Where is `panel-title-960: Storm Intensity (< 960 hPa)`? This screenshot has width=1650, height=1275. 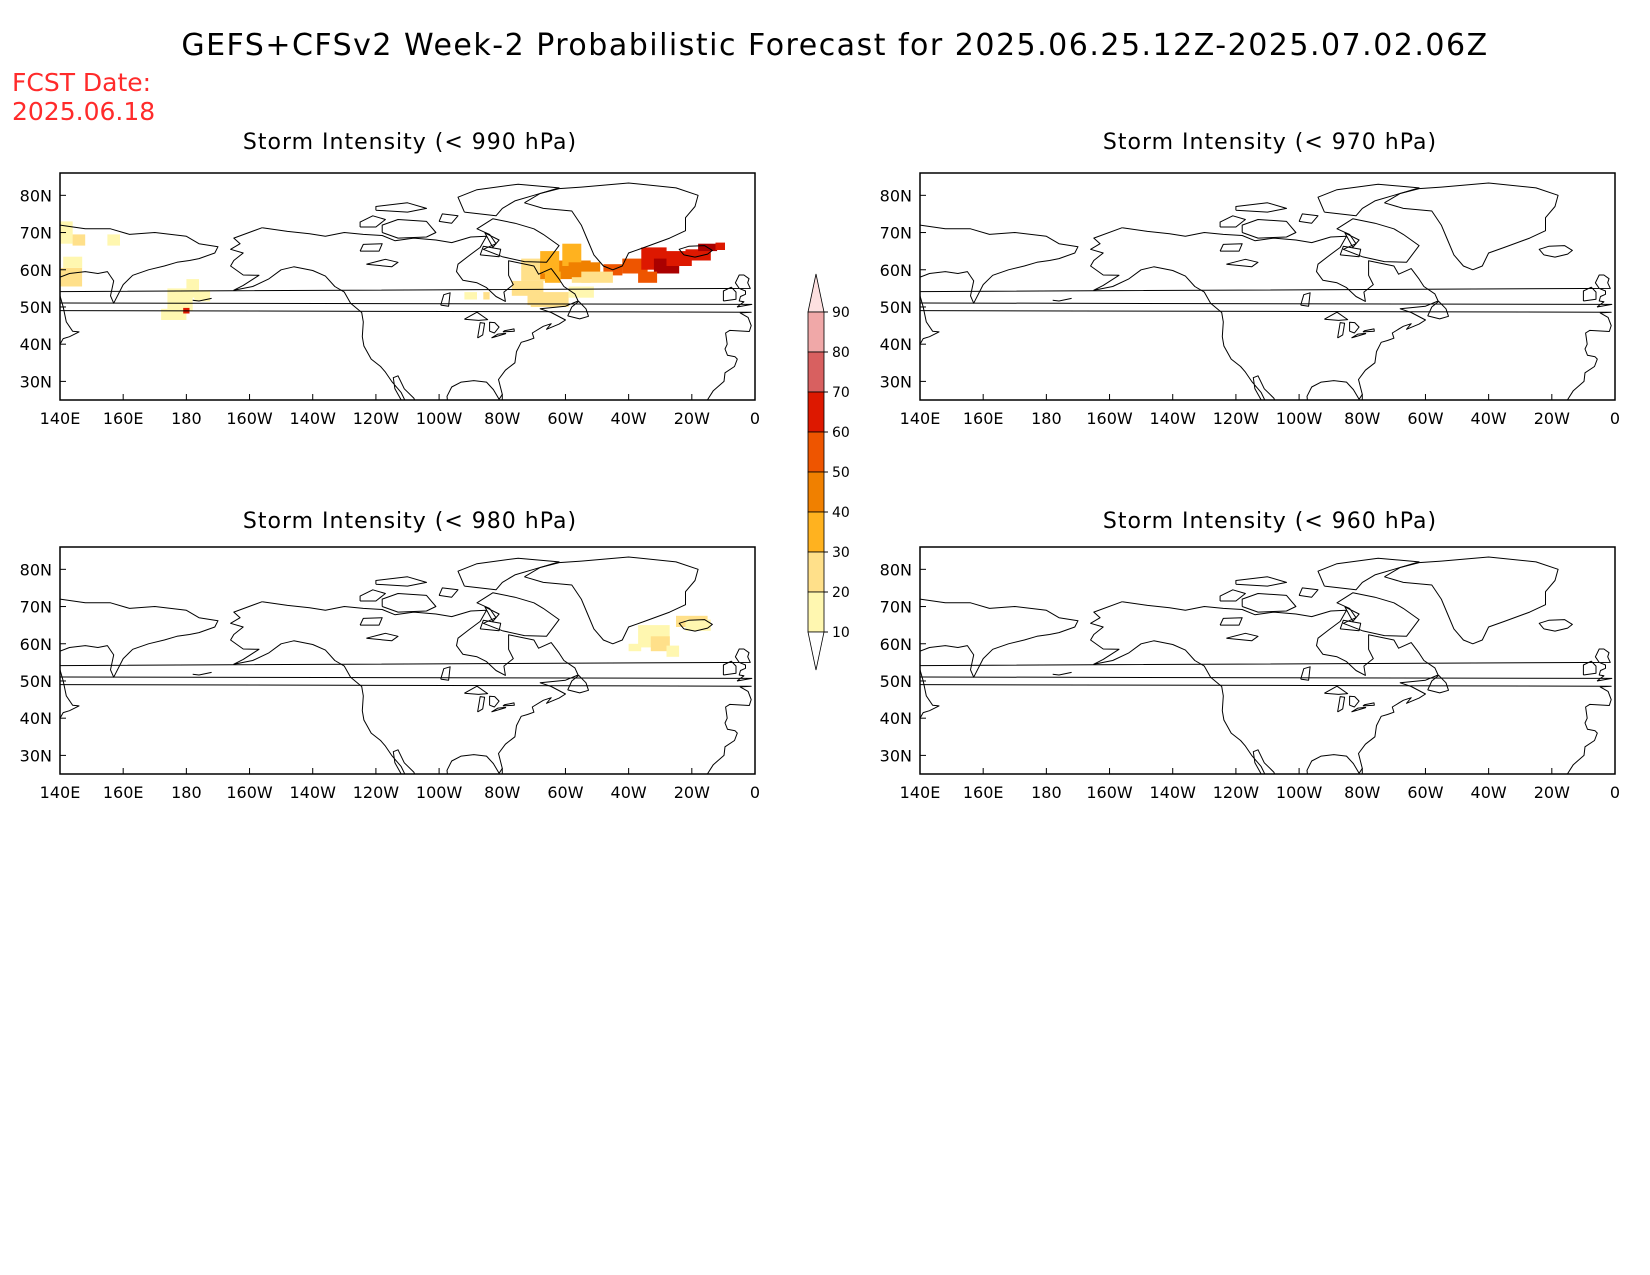 panel-title-960: Storm Intensity (< 960 hPa) is located at coordinates (1270, 521).